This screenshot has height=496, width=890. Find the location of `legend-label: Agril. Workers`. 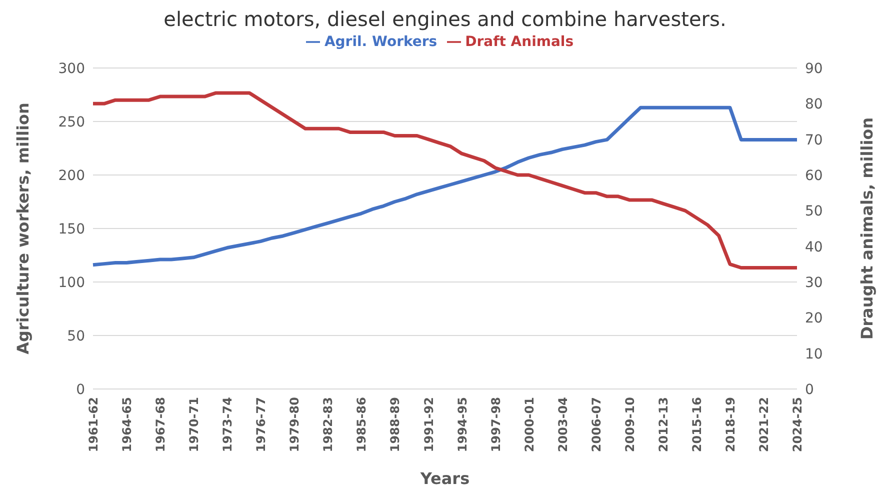

legend-label: Agril. Workers is located at coordinates (381, 42).